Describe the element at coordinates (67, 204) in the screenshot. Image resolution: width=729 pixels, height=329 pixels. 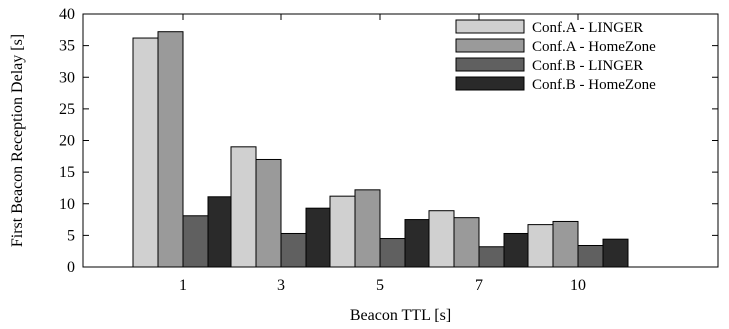
I see `y-tick-label: 10` at that location.